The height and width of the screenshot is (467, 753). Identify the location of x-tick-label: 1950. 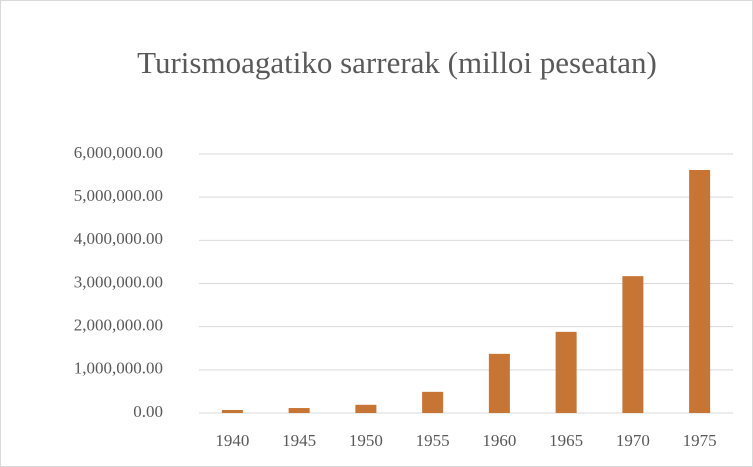
(366, 440).